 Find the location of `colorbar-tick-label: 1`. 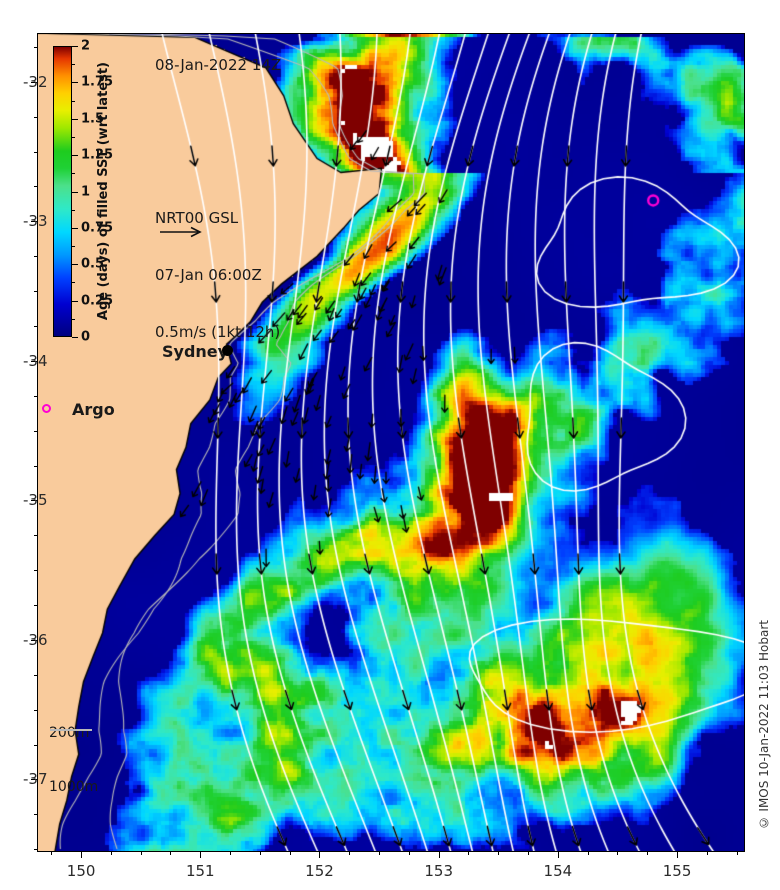

colorbar-tick-label: 1 is located at coordinates (86, 191).